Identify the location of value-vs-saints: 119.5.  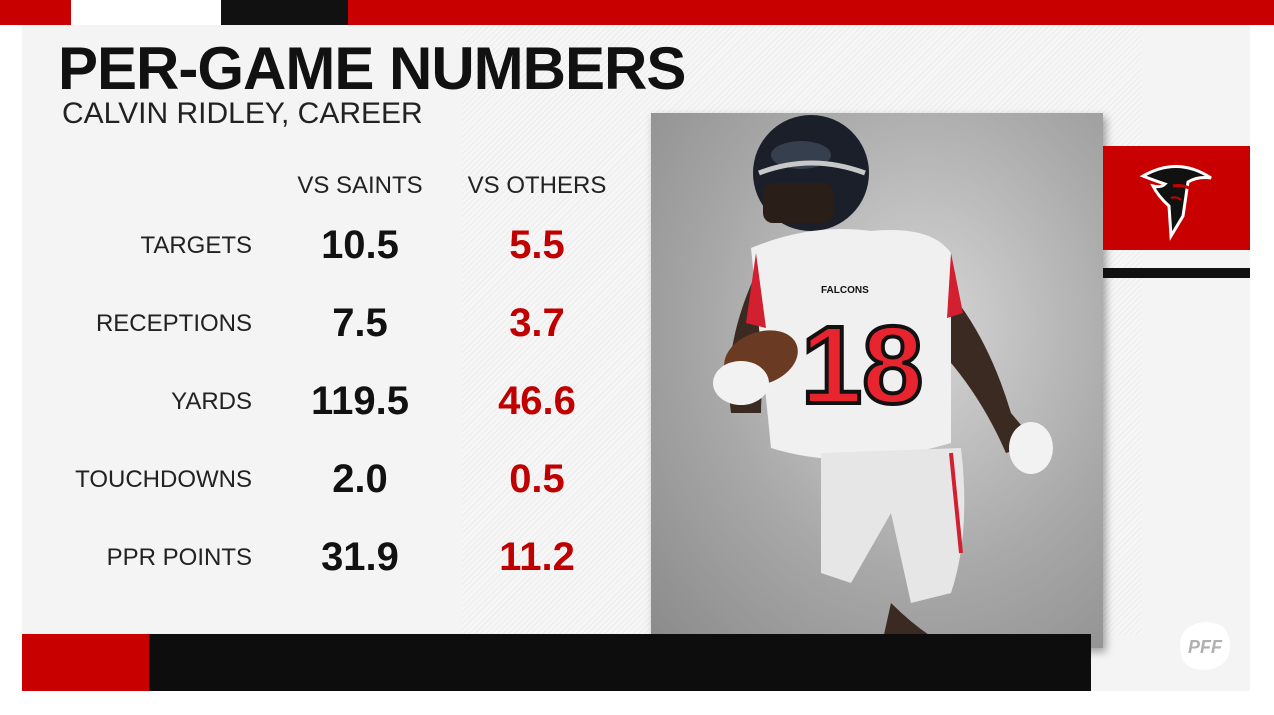
(360, 401).